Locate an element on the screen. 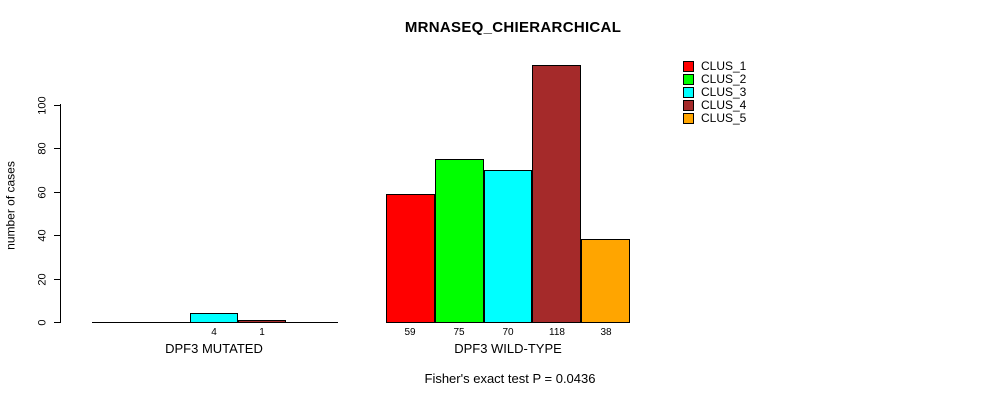  legend: CLUS_1 CLUS_2 CLUS_3 CLUS_4 CLUS_5 is located at coordinates (743, 92).